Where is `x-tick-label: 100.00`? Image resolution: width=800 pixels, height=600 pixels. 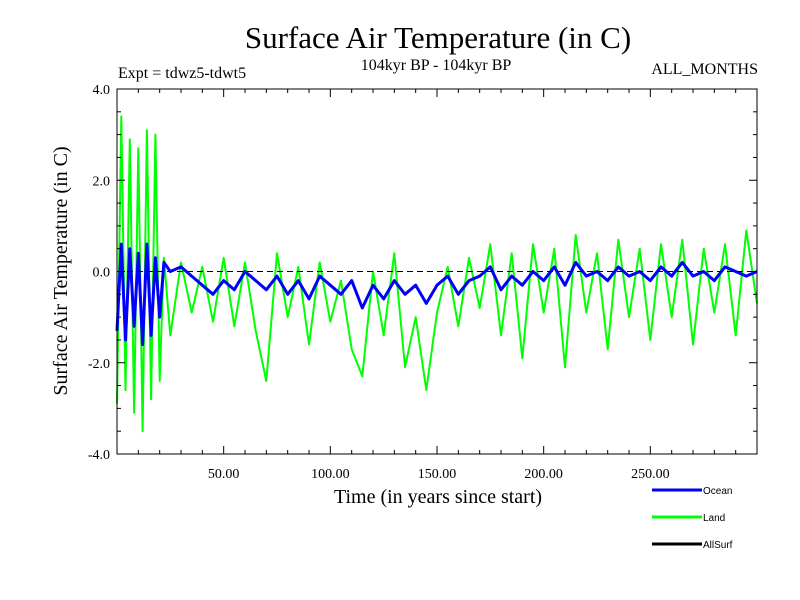 x-tick-label: 100.00 is located at coordinates (330, 474).